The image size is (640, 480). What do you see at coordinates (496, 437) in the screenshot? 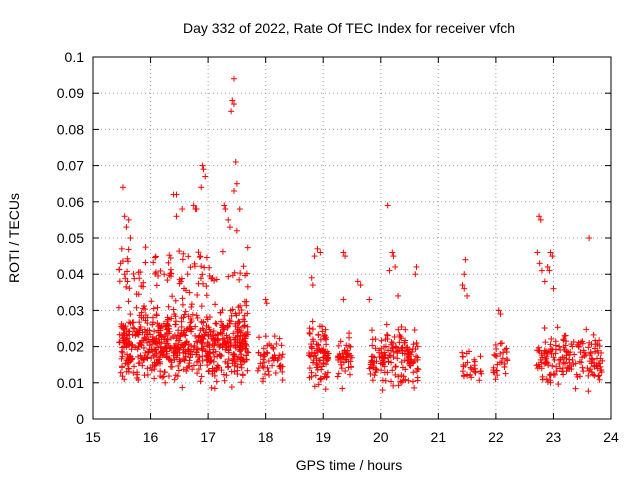
I see `x-tick-label: 22` at bounding box center [496, 437].